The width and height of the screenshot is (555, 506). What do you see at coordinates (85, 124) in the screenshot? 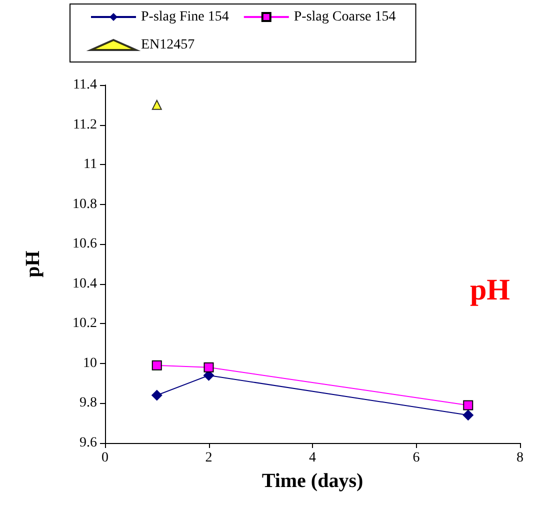
I see `y-tick-label: 11.2` at bounding box center [85, 124].